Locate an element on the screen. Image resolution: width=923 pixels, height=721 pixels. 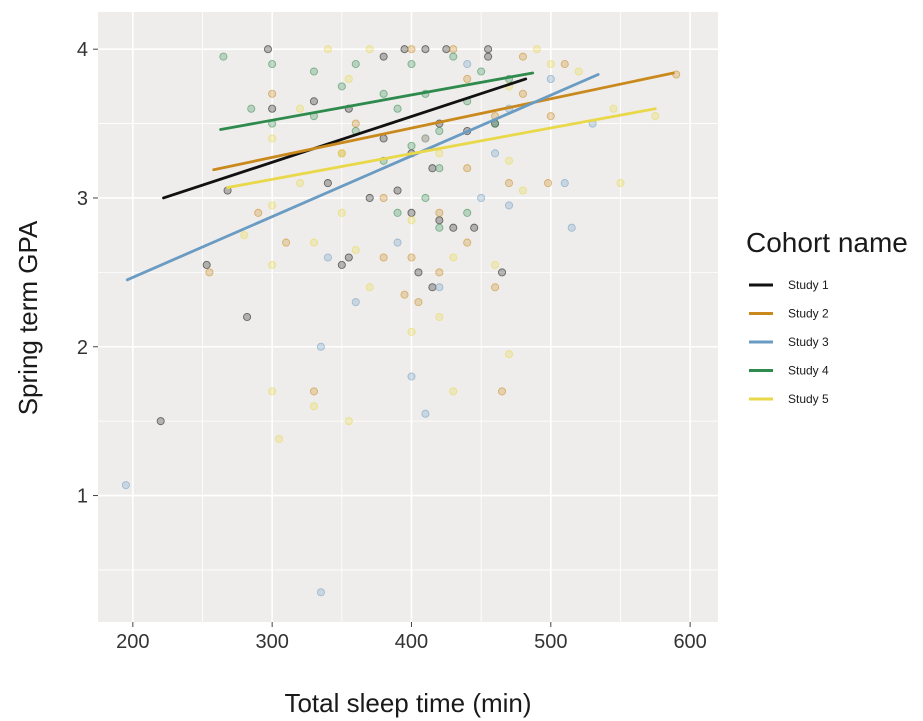
y-tick-label: 3 is located at coordinates (82, 199).